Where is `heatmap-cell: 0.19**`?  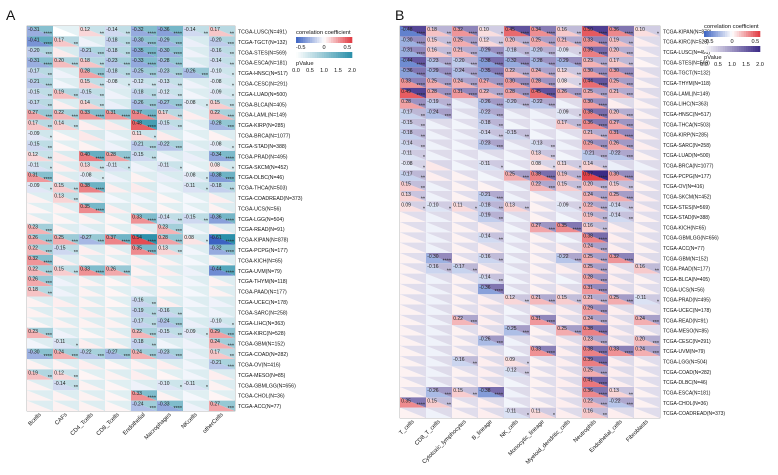 heatmap-cell: 0.19** is located at coordinates (621, 42).